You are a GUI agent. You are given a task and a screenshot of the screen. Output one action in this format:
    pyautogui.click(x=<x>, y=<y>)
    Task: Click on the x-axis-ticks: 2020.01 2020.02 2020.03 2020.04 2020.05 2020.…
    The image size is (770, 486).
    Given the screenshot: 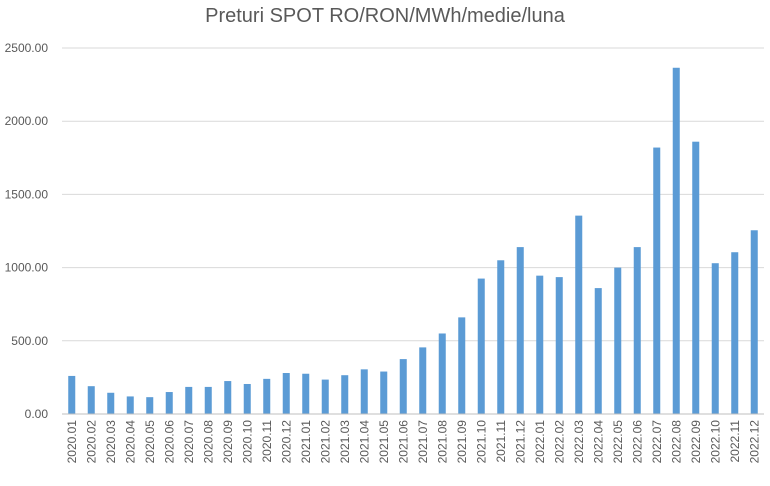 What is the action you would take?
    pyautogui.click(x=413, y=442)
    